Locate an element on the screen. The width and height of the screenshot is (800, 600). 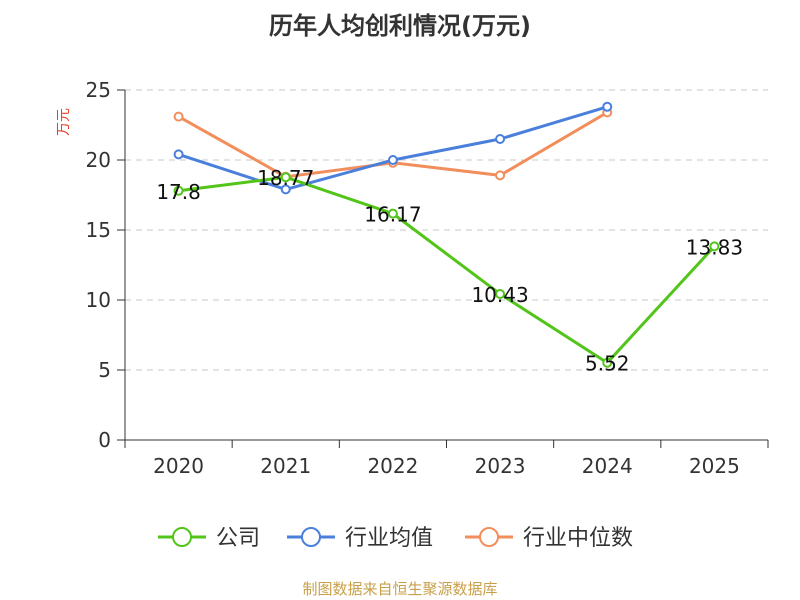
x-tick-label: 2020 is located at coordinates (178, 466).